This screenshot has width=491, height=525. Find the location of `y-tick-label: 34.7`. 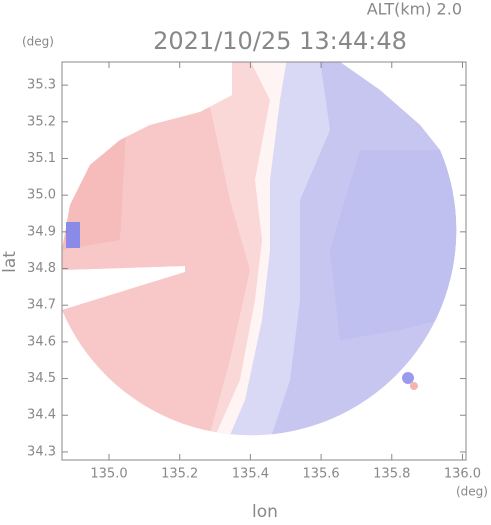

y-tick-label: 34.7 is located at coordinates (41, 305).